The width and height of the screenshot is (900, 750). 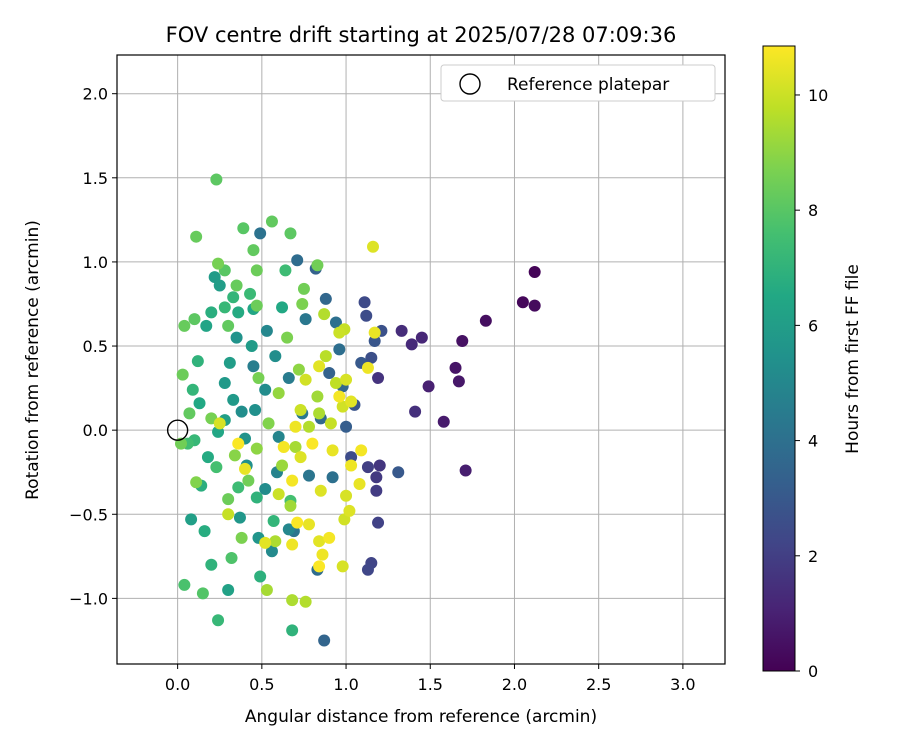 What do you see at coordinates (421, 717) in the screenshot?
I see `x-axis-label: Angular distance from reference (arcmin)` at bounding box center [421, 717].